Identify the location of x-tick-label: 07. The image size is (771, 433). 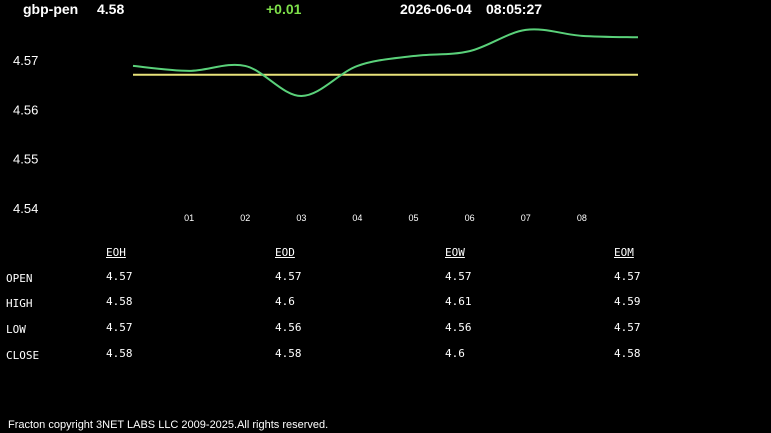
(526, 218).